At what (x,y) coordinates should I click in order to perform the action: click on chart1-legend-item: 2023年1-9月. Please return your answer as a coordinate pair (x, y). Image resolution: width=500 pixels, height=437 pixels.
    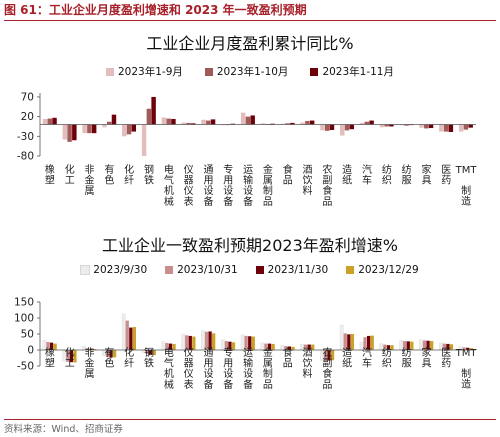
    Looking at the image, I should click on (144, 71).